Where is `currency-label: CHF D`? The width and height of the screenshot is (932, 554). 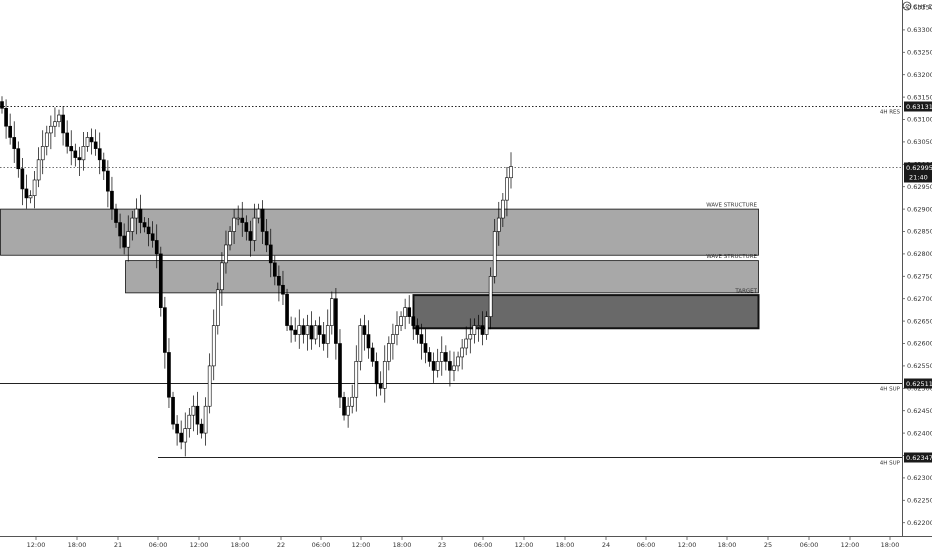
currency-label: CHF D is located at coordinates (922, 7).